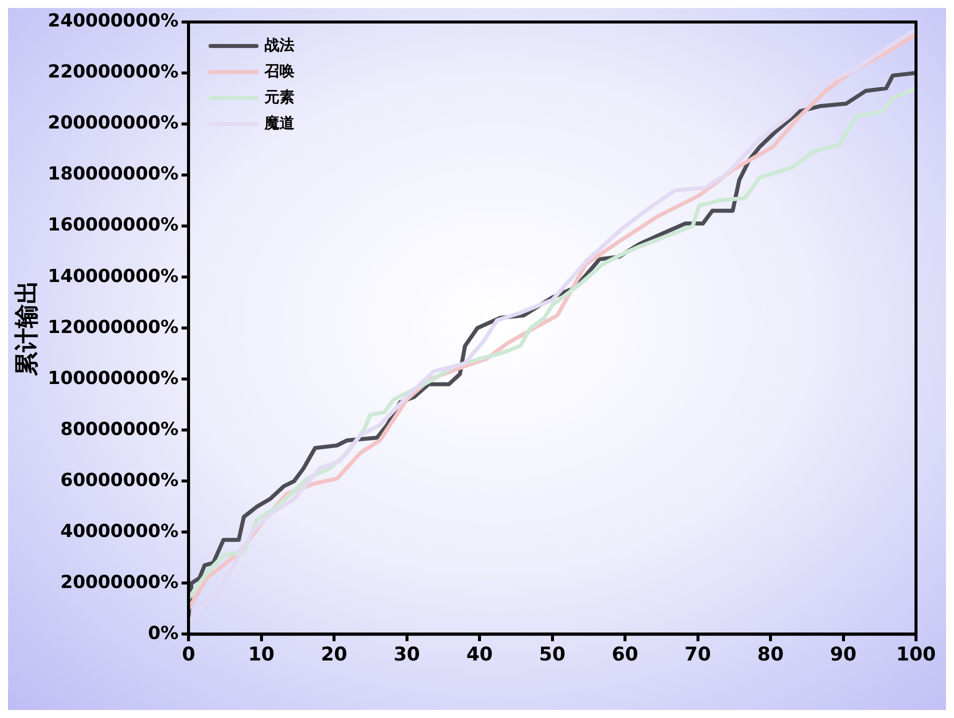 The image size is (954, 718). What do you see at coordinates (280, 123) in the screenshot?
I see `legend-label: 魔道` at bounding box center [280, 123].